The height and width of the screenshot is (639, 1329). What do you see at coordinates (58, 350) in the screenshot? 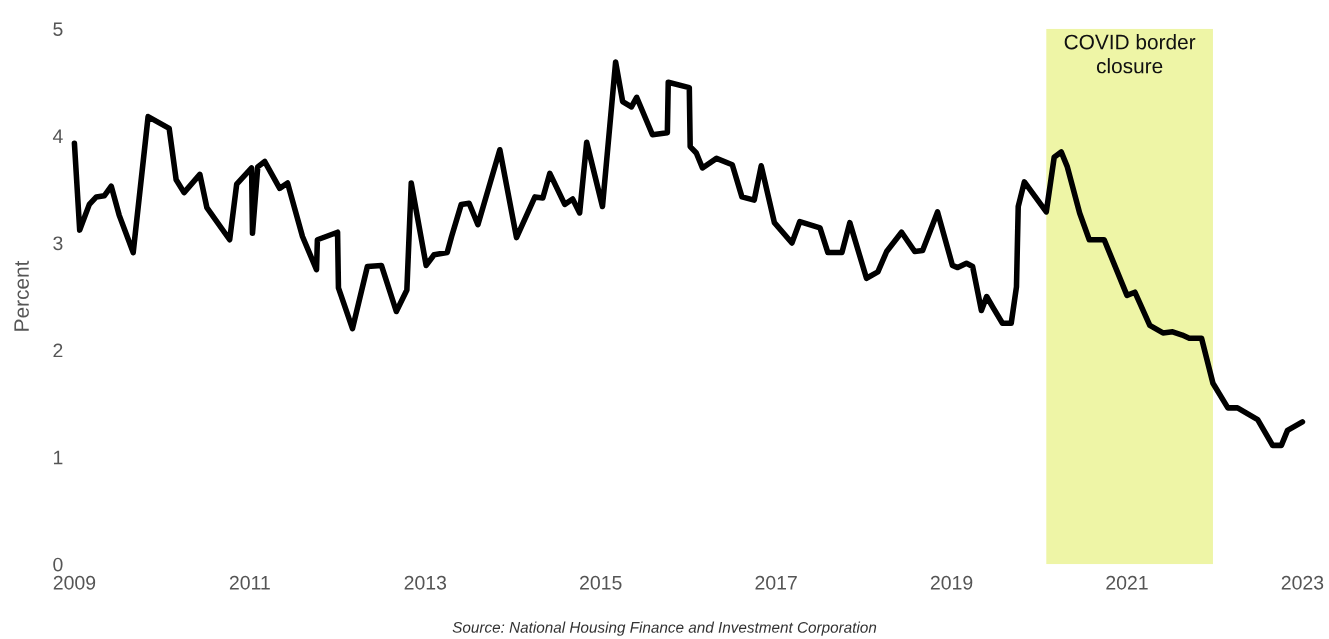
I see `y-tick-label: 2` at bounding box center [58, 350].